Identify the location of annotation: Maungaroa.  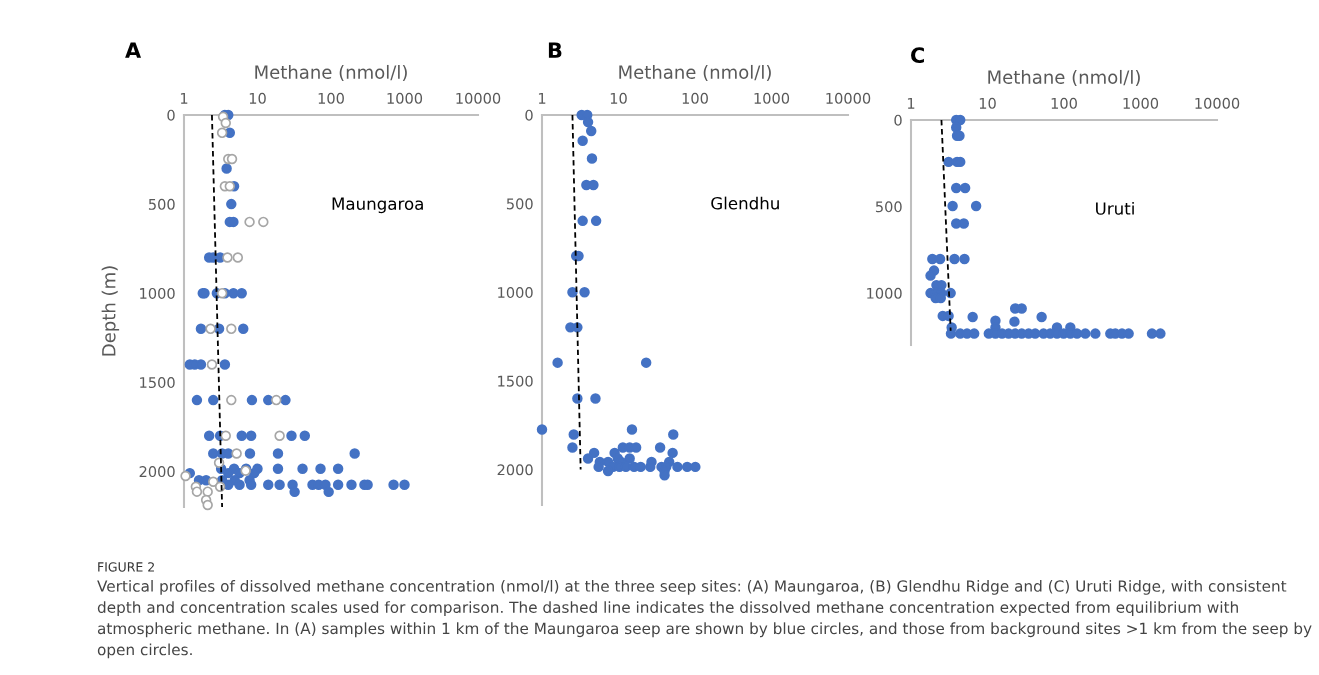
(377, 205).